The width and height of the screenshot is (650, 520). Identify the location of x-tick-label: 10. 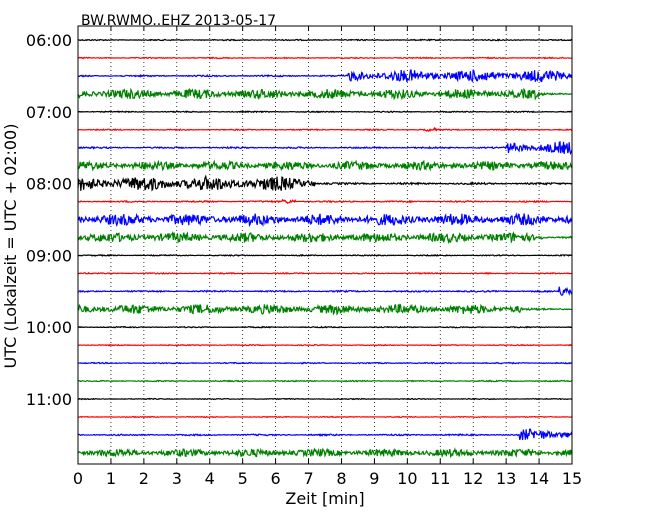
(407, 478).